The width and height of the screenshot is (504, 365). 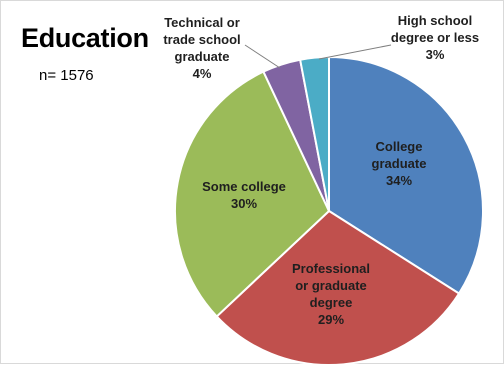 What do you see at coordinates (66, 75) in the screenshot?
I see `chart-subtitle: n= 1576` at bounding box center [66, 75].